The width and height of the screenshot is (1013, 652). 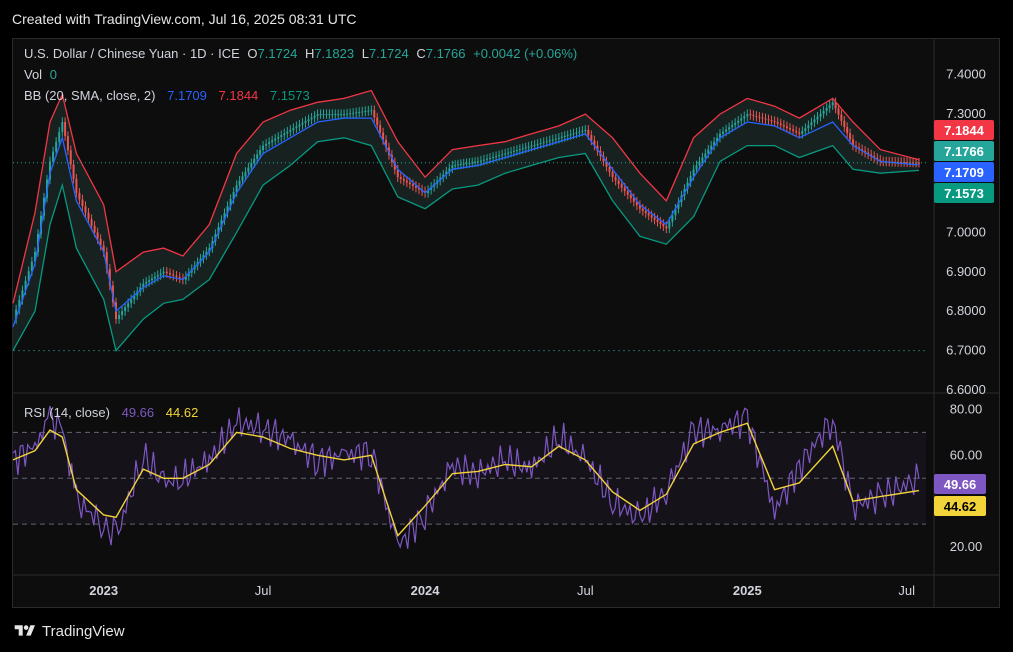 I want to click on time-tick-label: Jul, so click(x=906, y=590).